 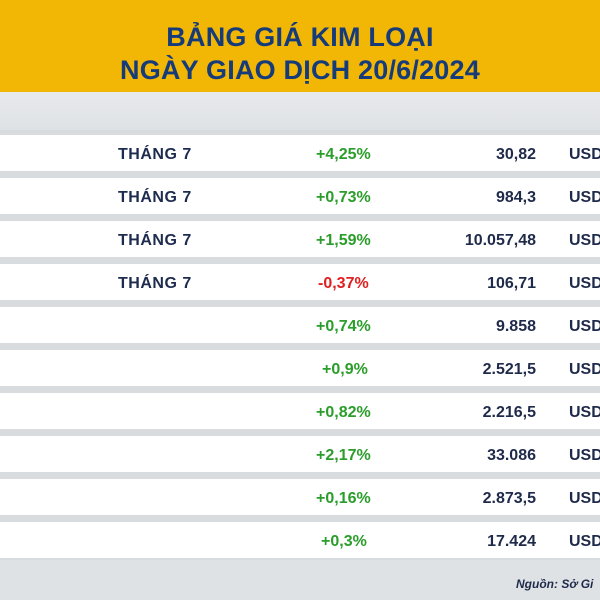 What do you see at coordinates (500, 240) in the screenshot?
I see `price-cell: 10.057,48` at bounding box center [500, 240].